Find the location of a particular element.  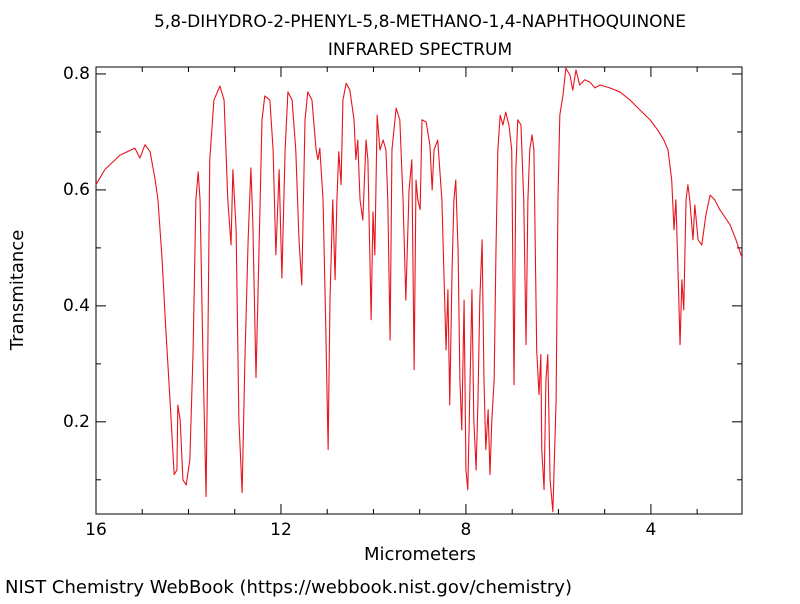

x-tick-label: 8 is located at coordinates (466, 530).